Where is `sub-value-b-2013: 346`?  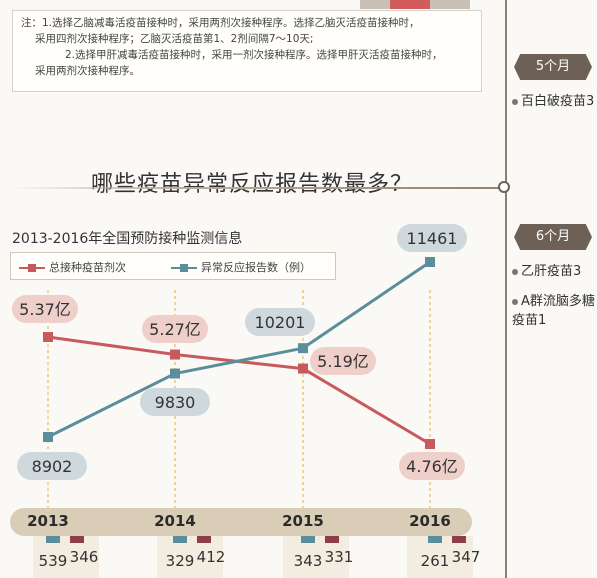
sub-value-b-2013: 346 is located at coordinates (84, 557).